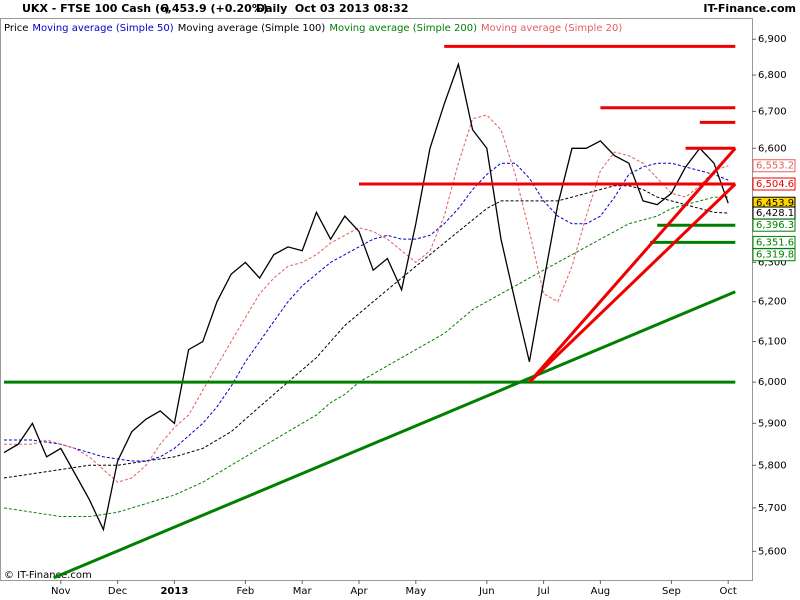 The height and width of the screenshot is (600, 800). I want to click on y-tick-label: 6,800, so click(772, 75).